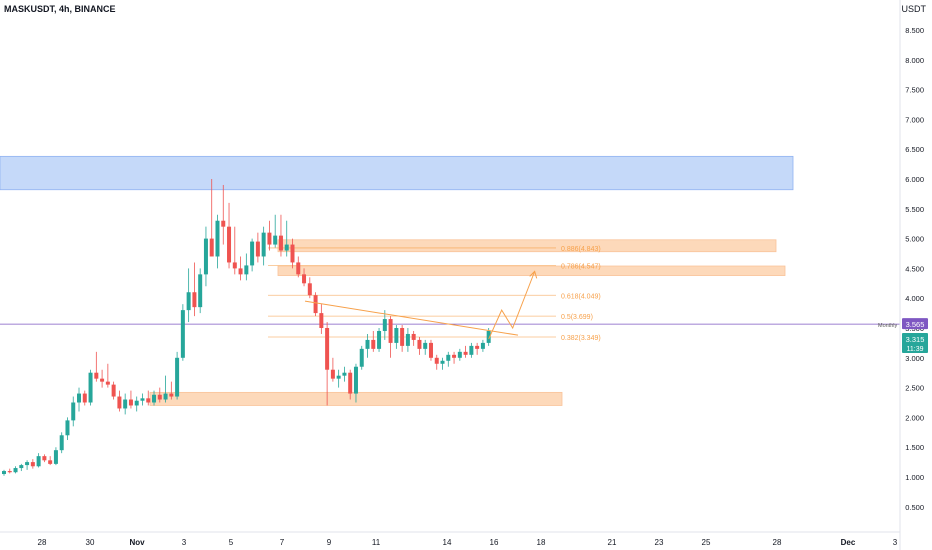 The height and width of the screenshot is (550, 932). Describe the element at coordinates (914, 507) in the screenshot. I see `y-tick-label: 0.500` at that location.